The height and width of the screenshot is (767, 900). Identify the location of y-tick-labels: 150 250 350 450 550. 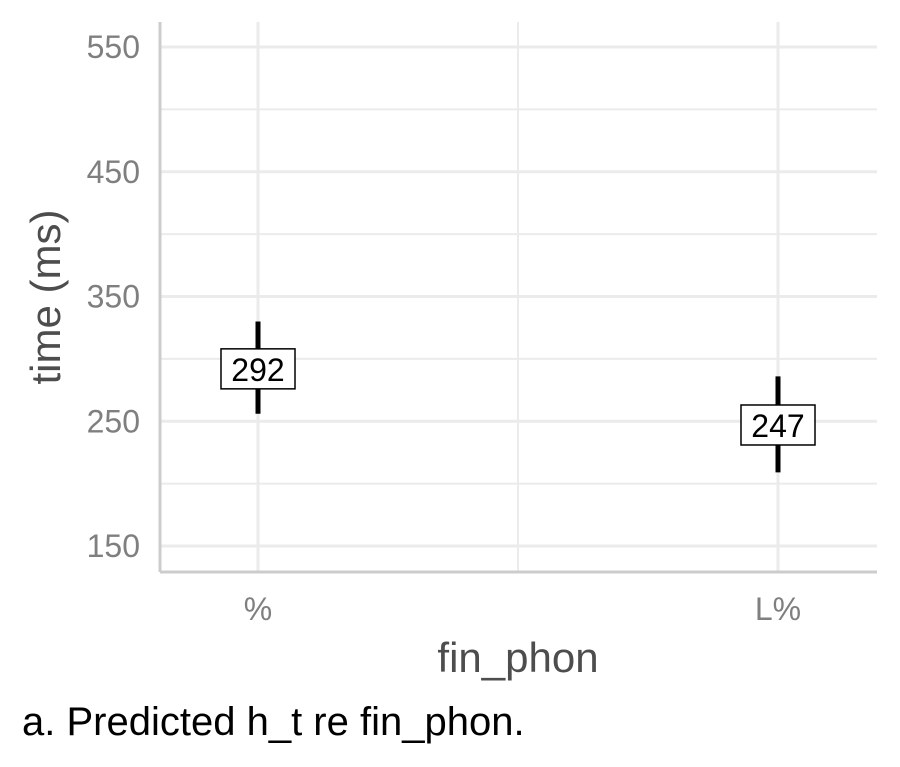
(113, 296).